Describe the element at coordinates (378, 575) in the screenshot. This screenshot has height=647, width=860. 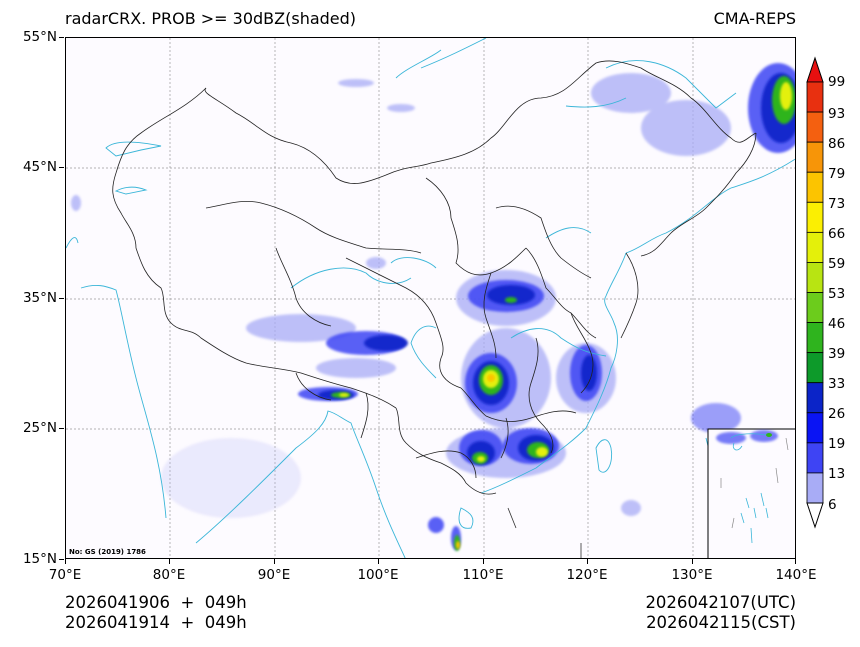
I see `x-tick-label: 100°E` at that location.